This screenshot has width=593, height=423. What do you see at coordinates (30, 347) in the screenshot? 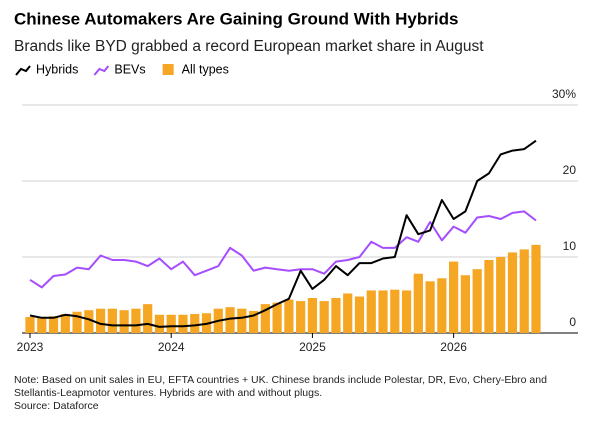
I see `x-tick-label: 2023` at bounding box center [30, 347].